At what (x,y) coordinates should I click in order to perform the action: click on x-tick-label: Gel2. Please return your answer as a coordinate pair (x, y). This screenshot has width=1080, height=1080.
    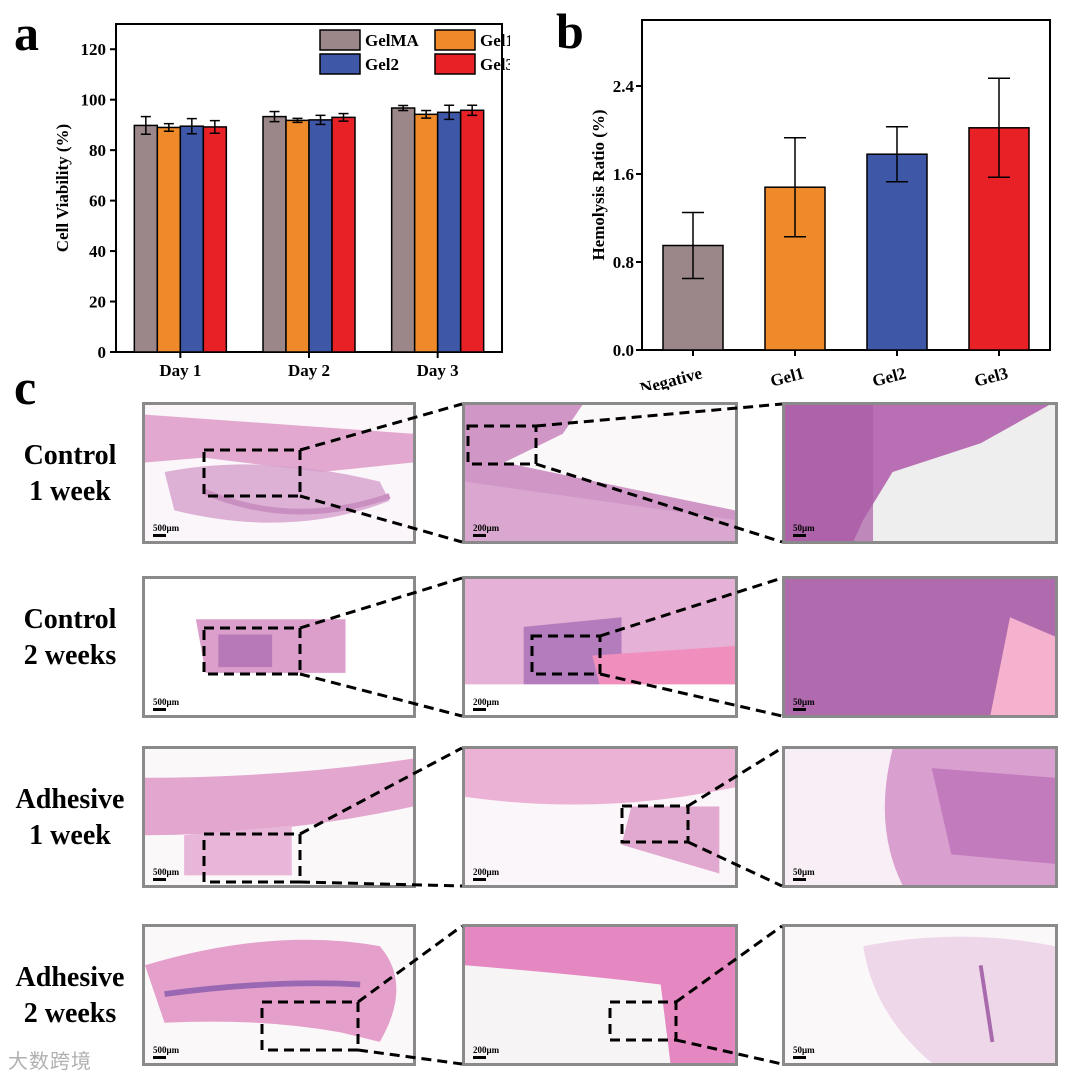
    Looking at the image, I should click on (889, 377).